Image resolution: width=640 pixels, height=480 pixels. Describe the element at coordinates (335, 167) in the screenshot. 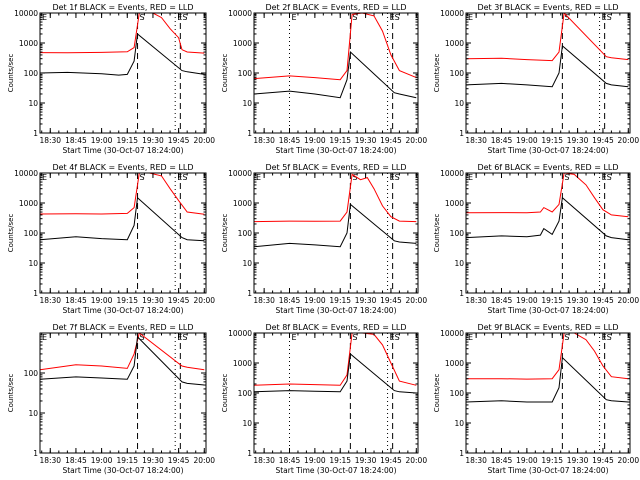

I see `panel-title: Det 5f BLACK = Events, RED = LLD` at that location.